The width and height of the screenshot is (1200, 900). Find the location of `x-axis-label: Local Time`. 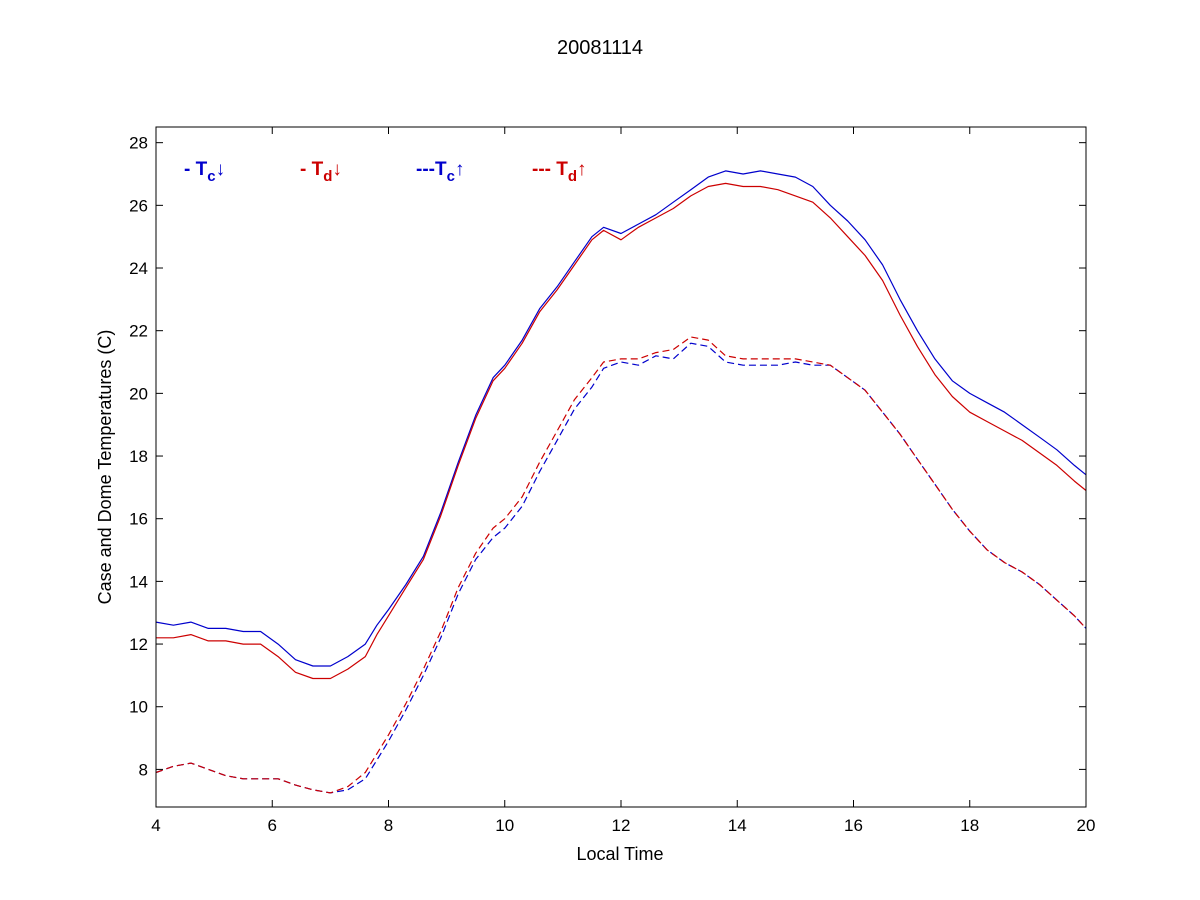

x-axis-label: Local Time is located at coordinates (619, 854).